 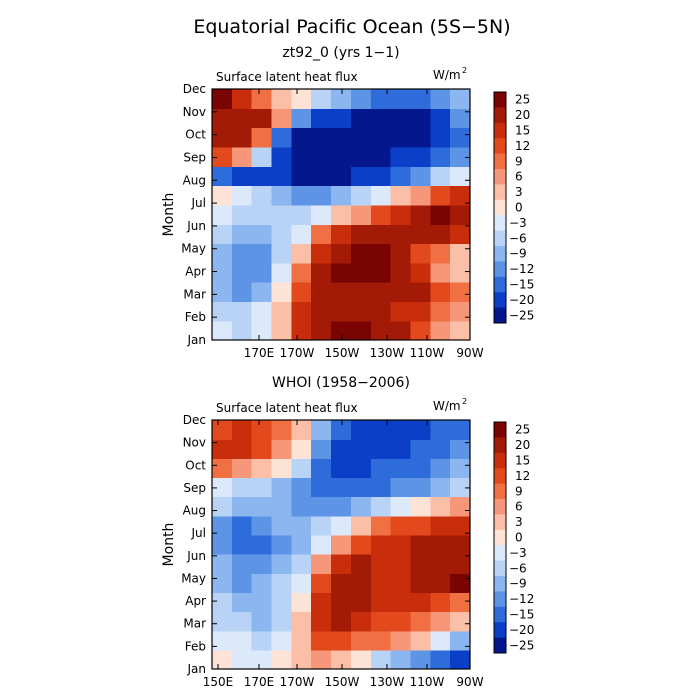 What do you see at coordinates (427, 682) in the screenshot?
I see `x-tick-label: 110W` at bounding box center [427, 682].